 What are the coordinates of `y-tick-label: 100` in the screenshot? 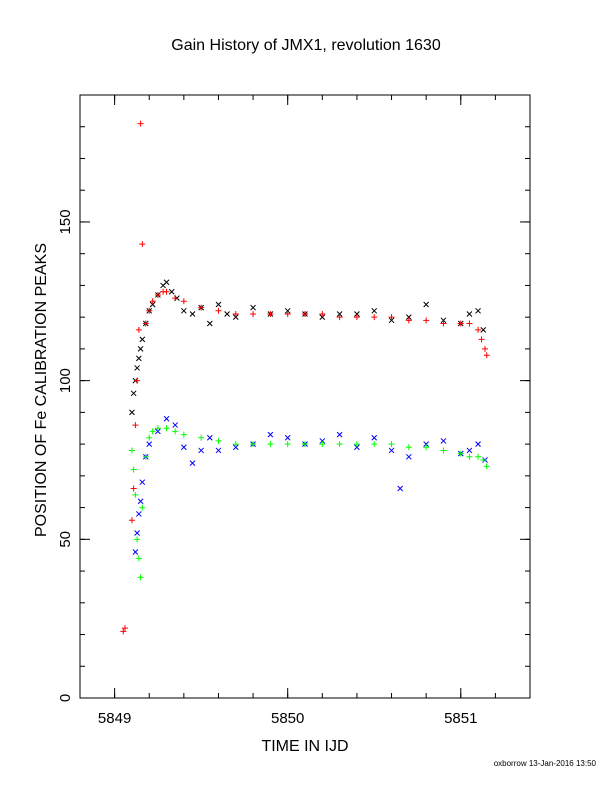 It's located at (65, 380).